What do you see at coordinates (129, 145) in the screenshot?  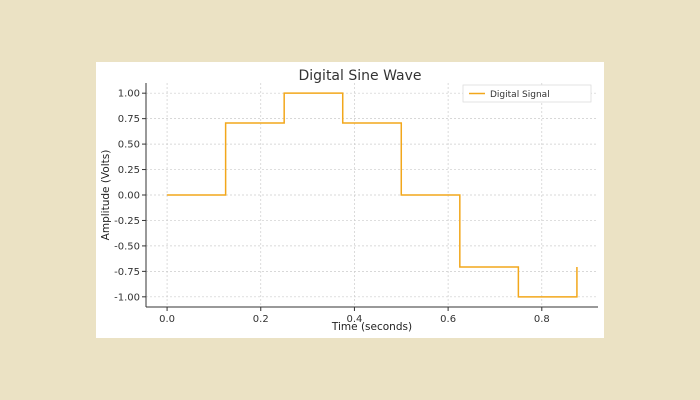 I see `y-tick-label: 0.50` at bounding box center [129, 145].